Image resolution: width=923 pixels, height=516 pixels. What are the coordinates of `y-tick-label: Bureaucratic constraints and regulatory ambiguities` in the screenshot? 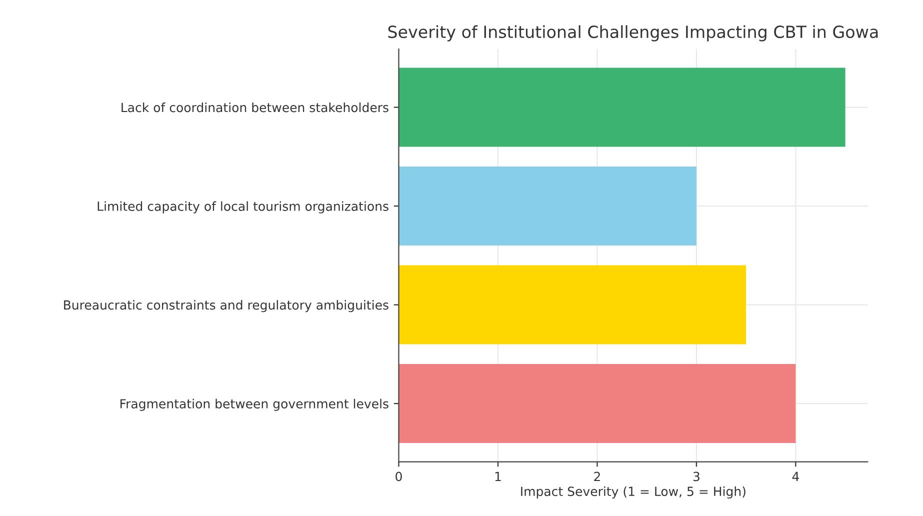 It's located at (226, 306).